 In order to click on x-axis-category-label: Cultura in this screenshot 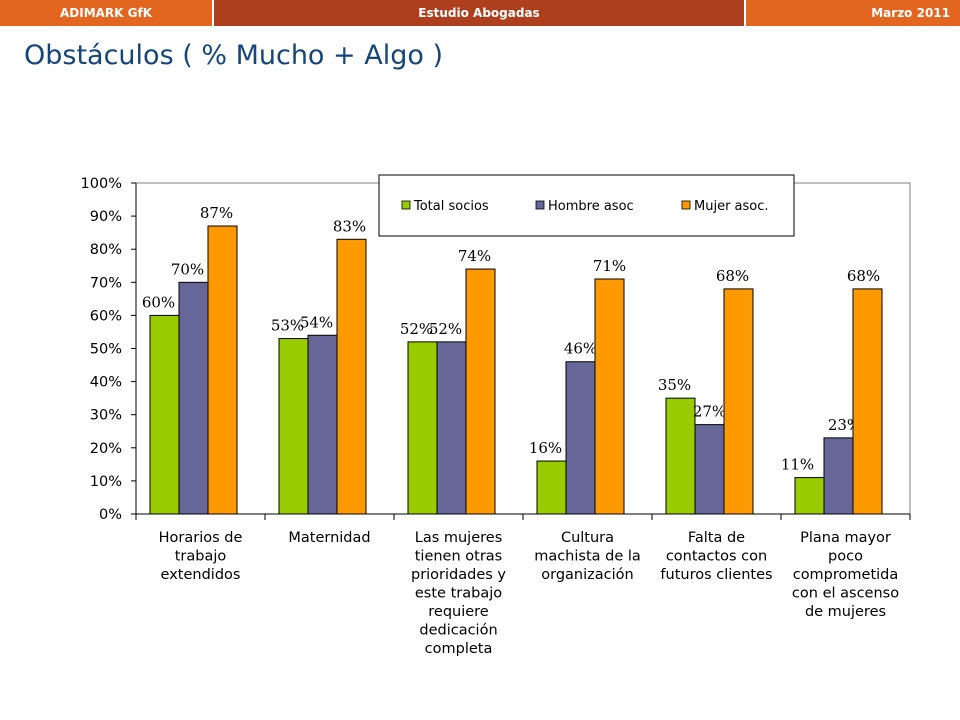, I will do `click(587, 538)`.